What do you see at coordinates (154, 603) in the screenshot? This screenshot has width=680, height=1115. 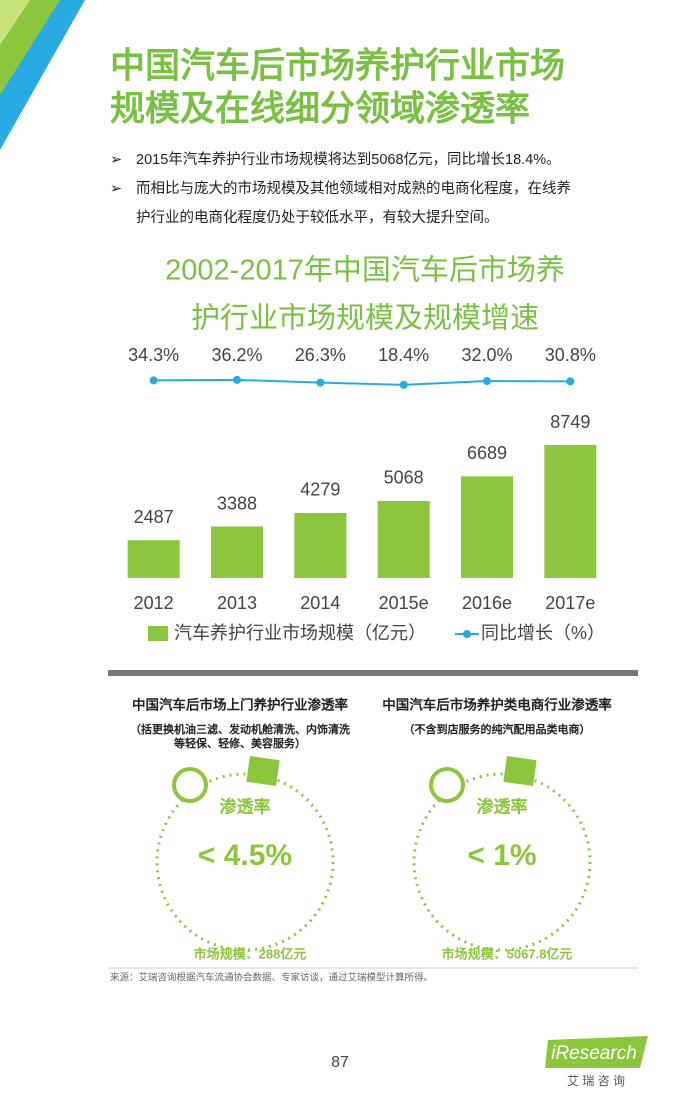 I see `x-tick-label: 2012` at bounding box center [154, 603].